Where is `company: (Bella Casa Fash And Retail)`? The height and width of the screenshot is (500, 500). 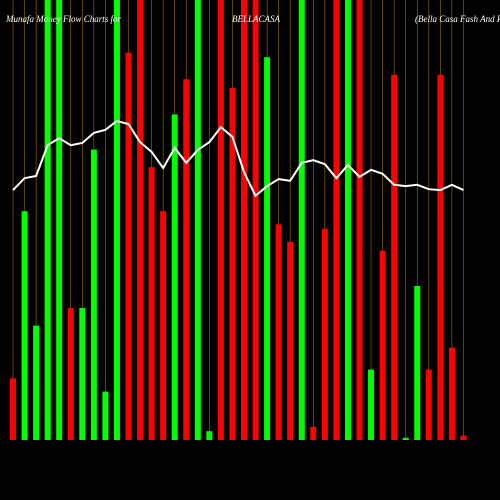 company: (Bella Casa Fash And Retail) is located at coordinates (457, 19).